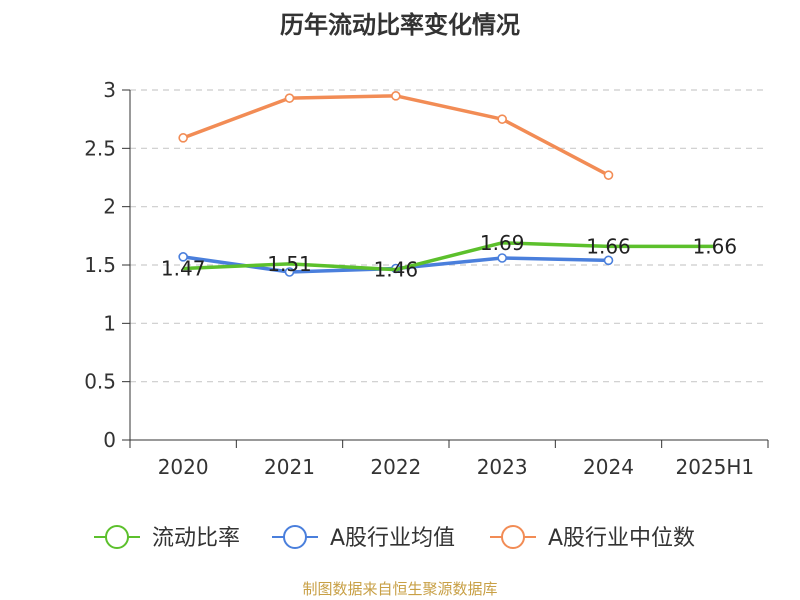 The height and width of the screenshot is (600, 800). Describe the element at coordinates (100, 148) in the screenshot. I see `y-tick-label: 2.5` at that location.